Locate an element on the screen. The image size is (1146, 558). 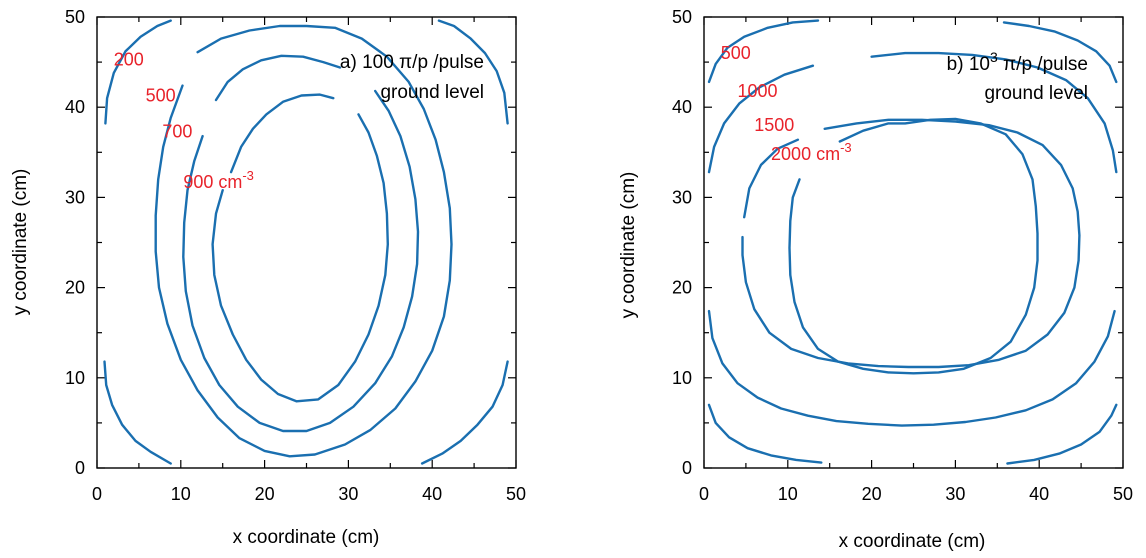
contour-label-value: 2000 cm is located at coordinates (805, 154).